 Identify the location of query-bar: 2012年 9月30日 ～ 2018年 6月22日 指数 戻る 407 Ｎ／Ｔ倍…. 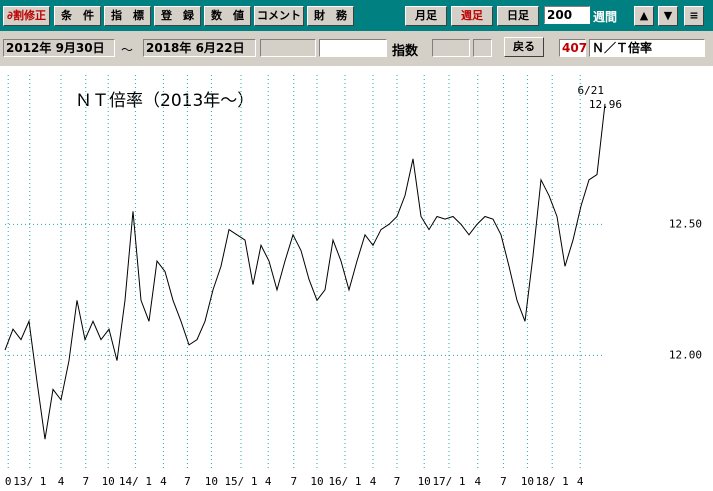
(356, 47).